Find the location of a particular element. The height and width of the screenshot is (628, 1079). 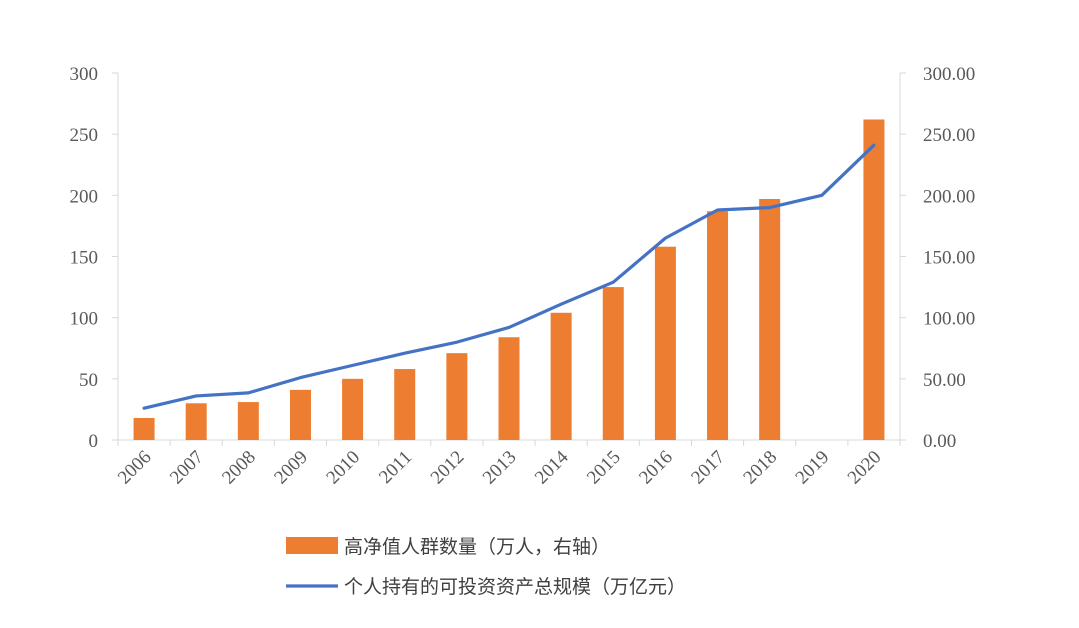

x-tick-label: 2010 is located at coordinates (343, 468).